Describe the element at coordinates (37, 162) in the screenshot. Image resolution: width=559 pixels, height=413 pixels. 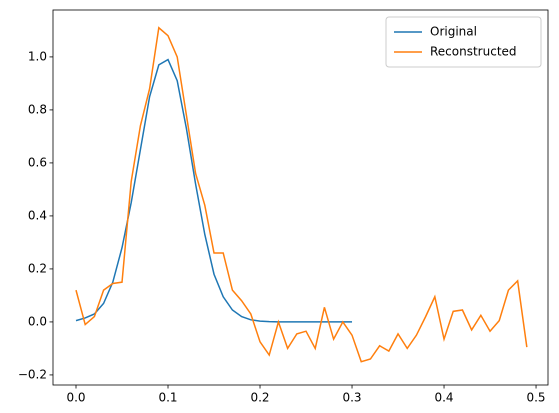
I see `y-tick-label: 0.6` at that location.